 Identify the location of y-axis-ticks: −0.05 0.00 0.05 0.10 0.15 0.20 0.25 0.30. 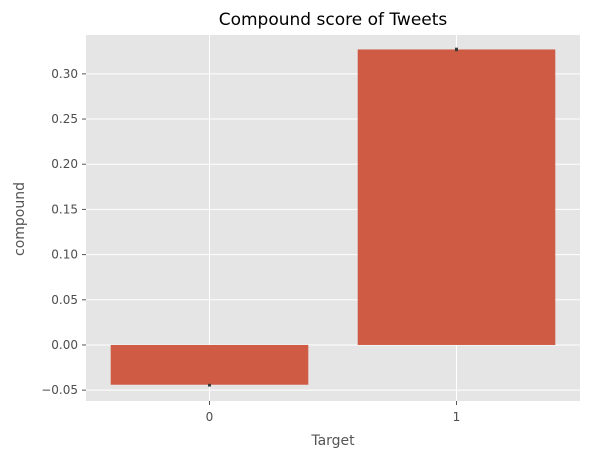
(63, 232).